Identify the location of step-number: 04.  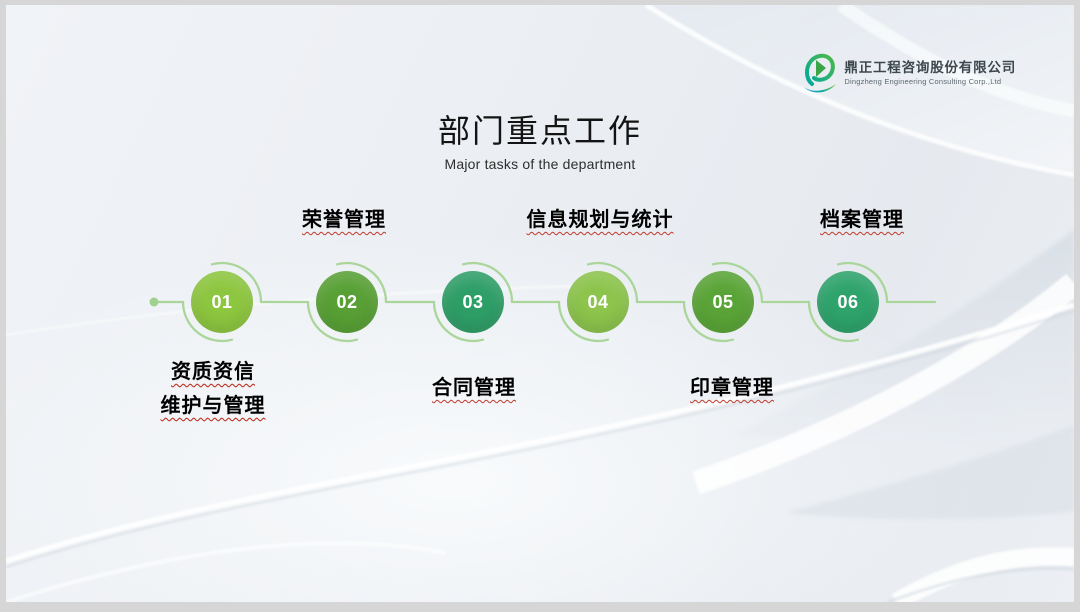
(598, 301).